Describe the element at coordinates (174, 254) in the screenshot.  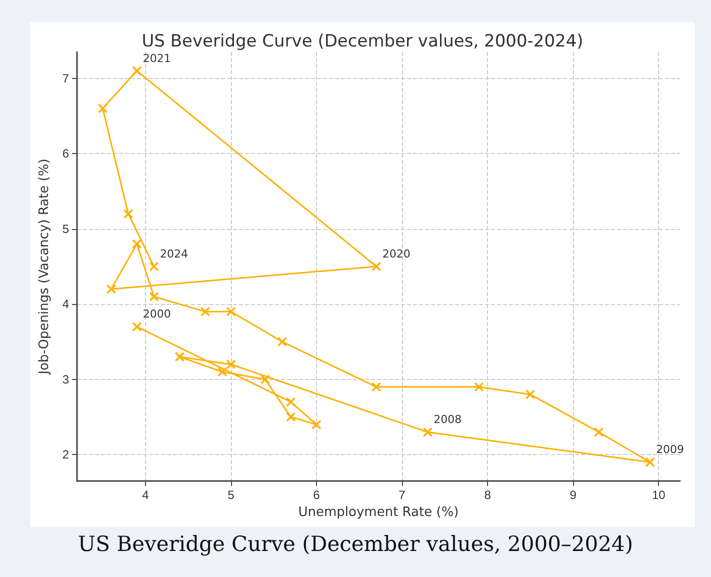
I see `annotation: 2024` at that location.